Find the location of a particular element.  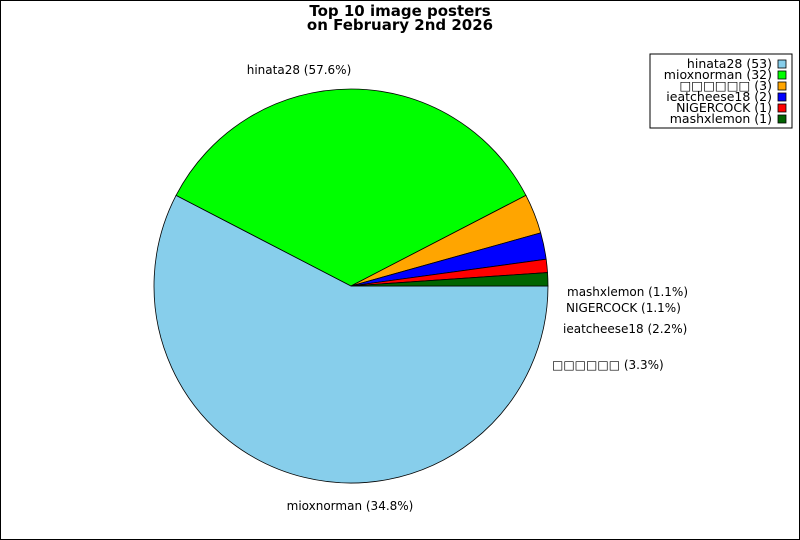

slice-label-0: hinata28 (57.6%) is located at coordinates (299, 70).